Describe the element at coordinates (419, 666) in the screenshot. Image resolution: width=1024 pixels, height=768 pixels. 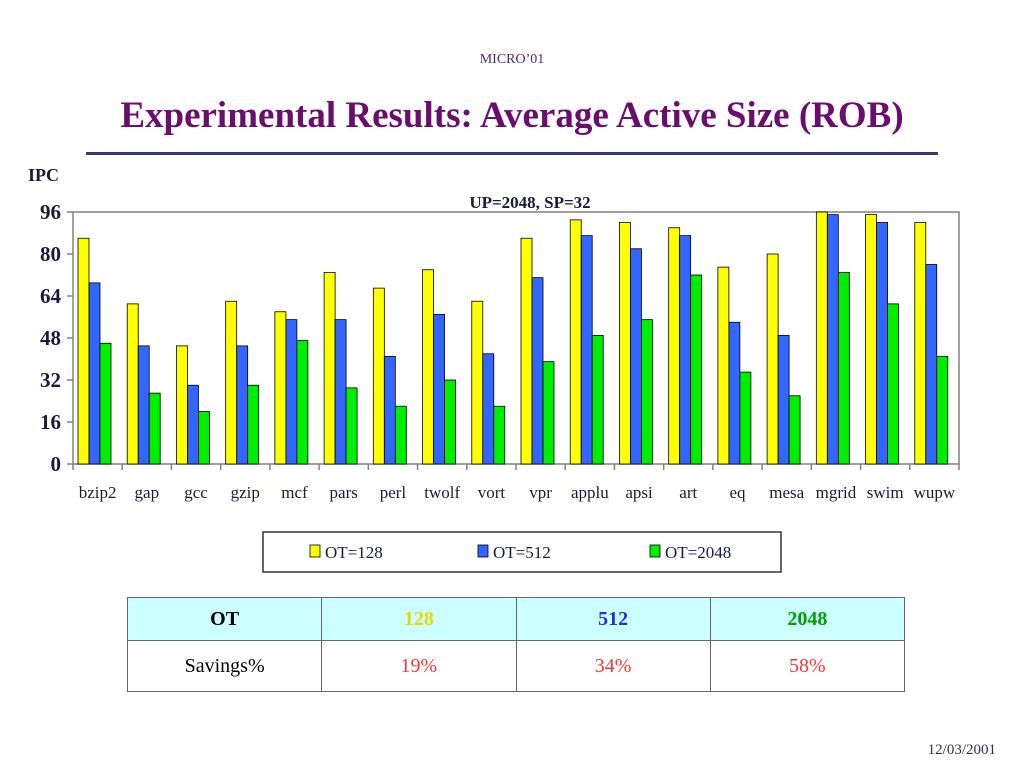
I see `table-value-128: 19%` at that location.